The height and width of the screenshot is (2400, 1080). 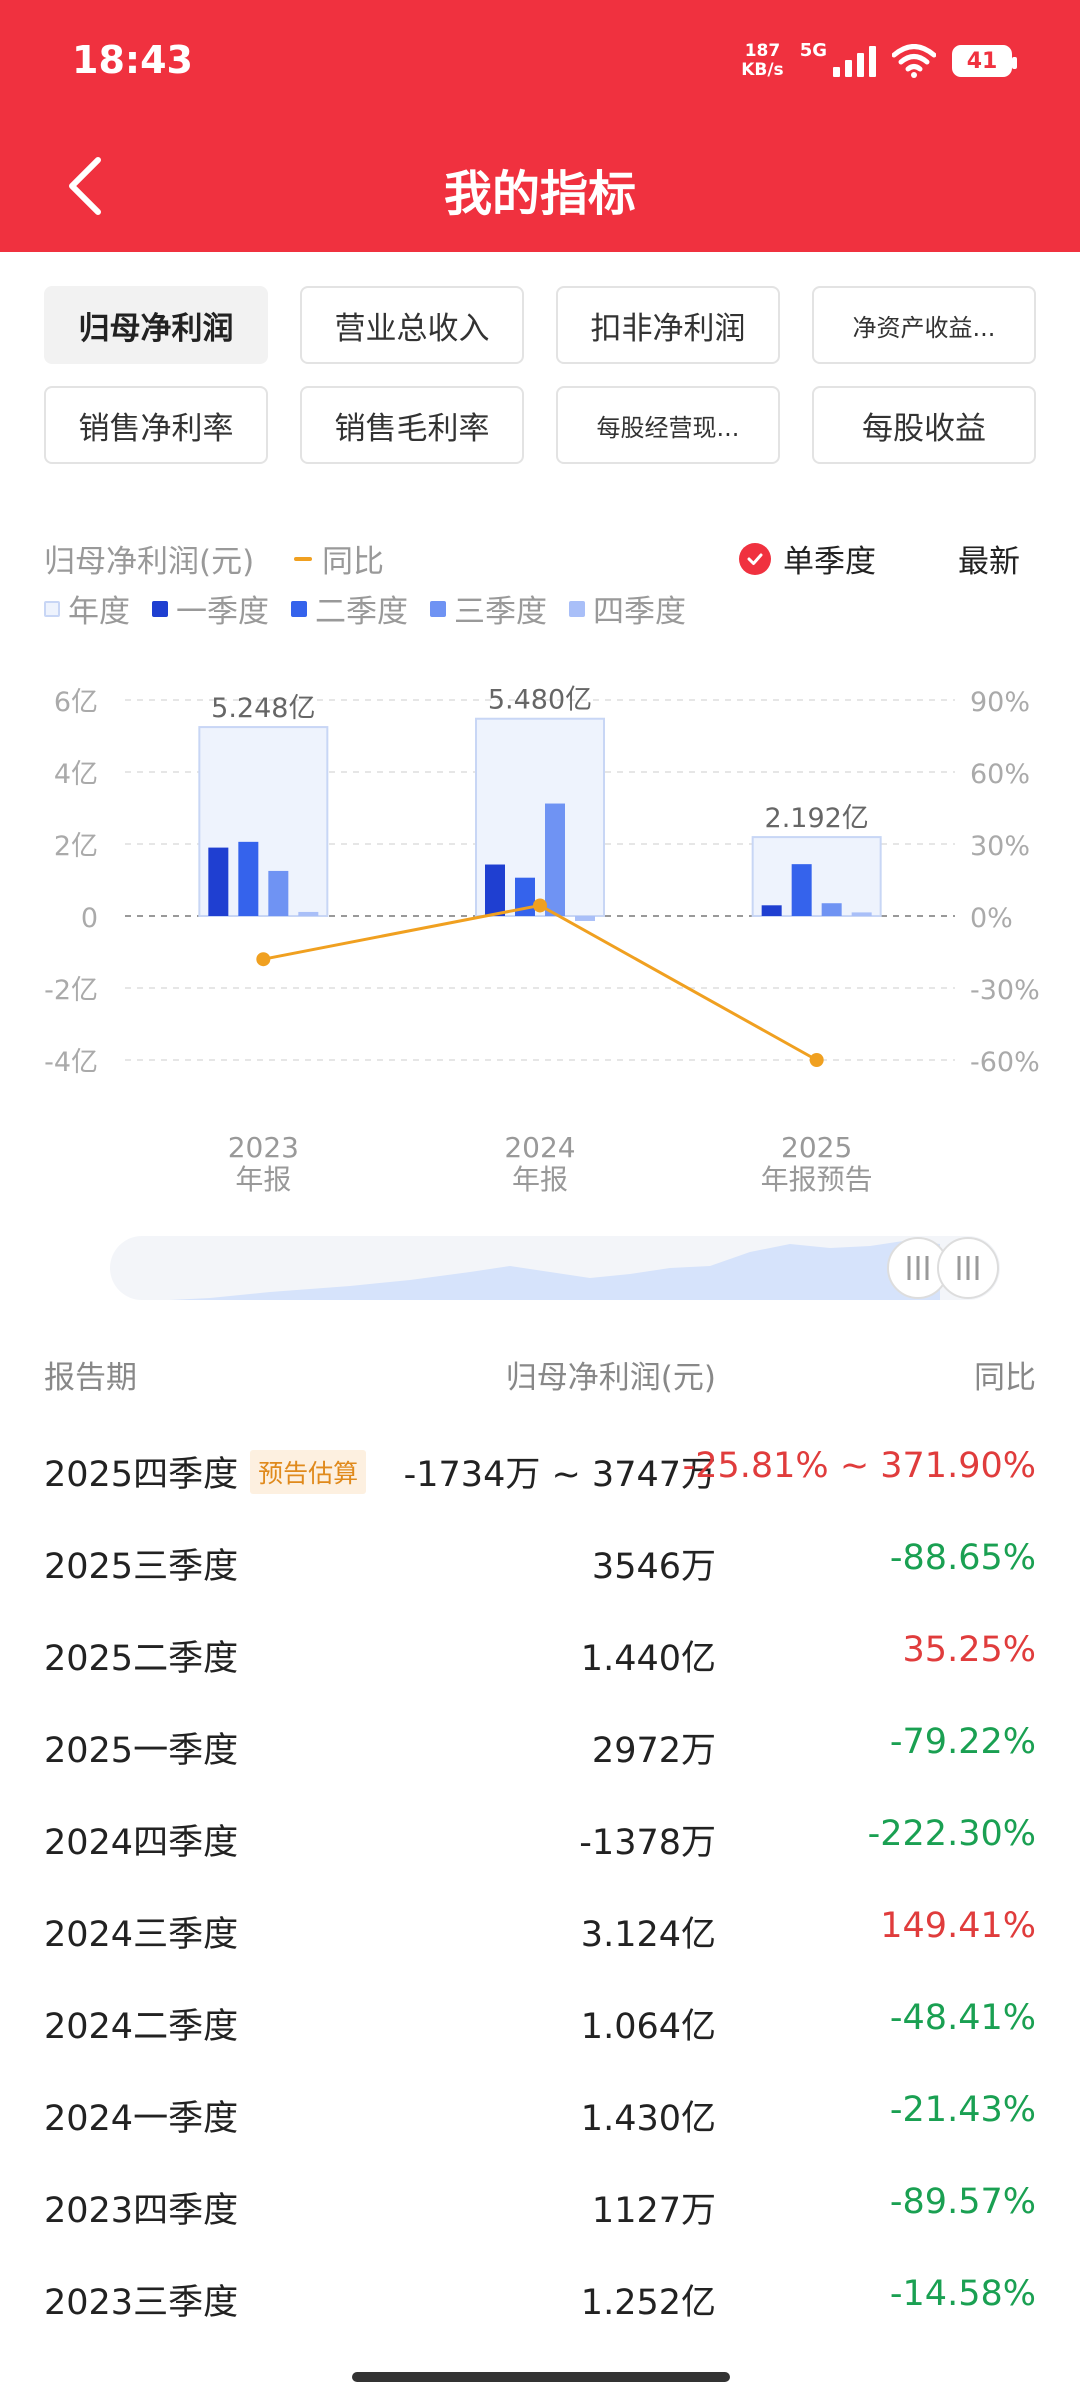 I want to click on row-yoy: -14.58%, so click(x=962, y=2294).